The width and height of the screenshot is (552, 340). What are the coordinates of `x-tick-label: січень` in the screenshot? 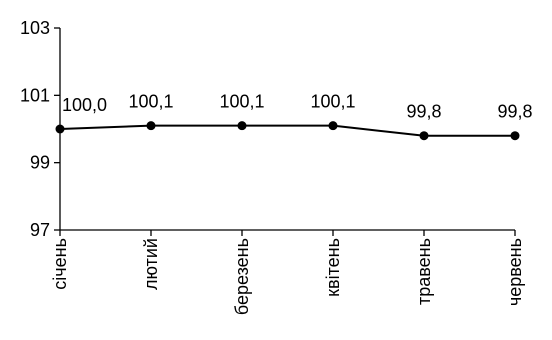 It's located at (60, 264).